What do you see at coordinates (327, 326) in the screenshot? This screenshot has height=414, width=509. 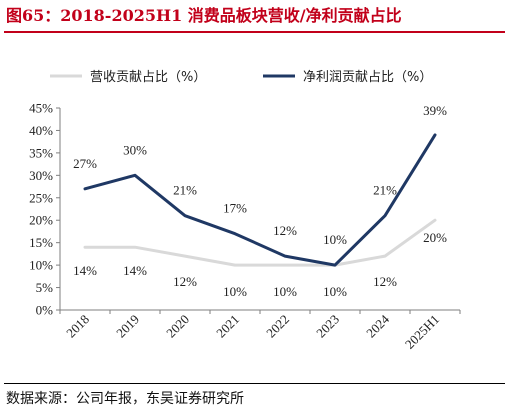 I see `x-tick-label: 2023` at bounding box center [327, 326].